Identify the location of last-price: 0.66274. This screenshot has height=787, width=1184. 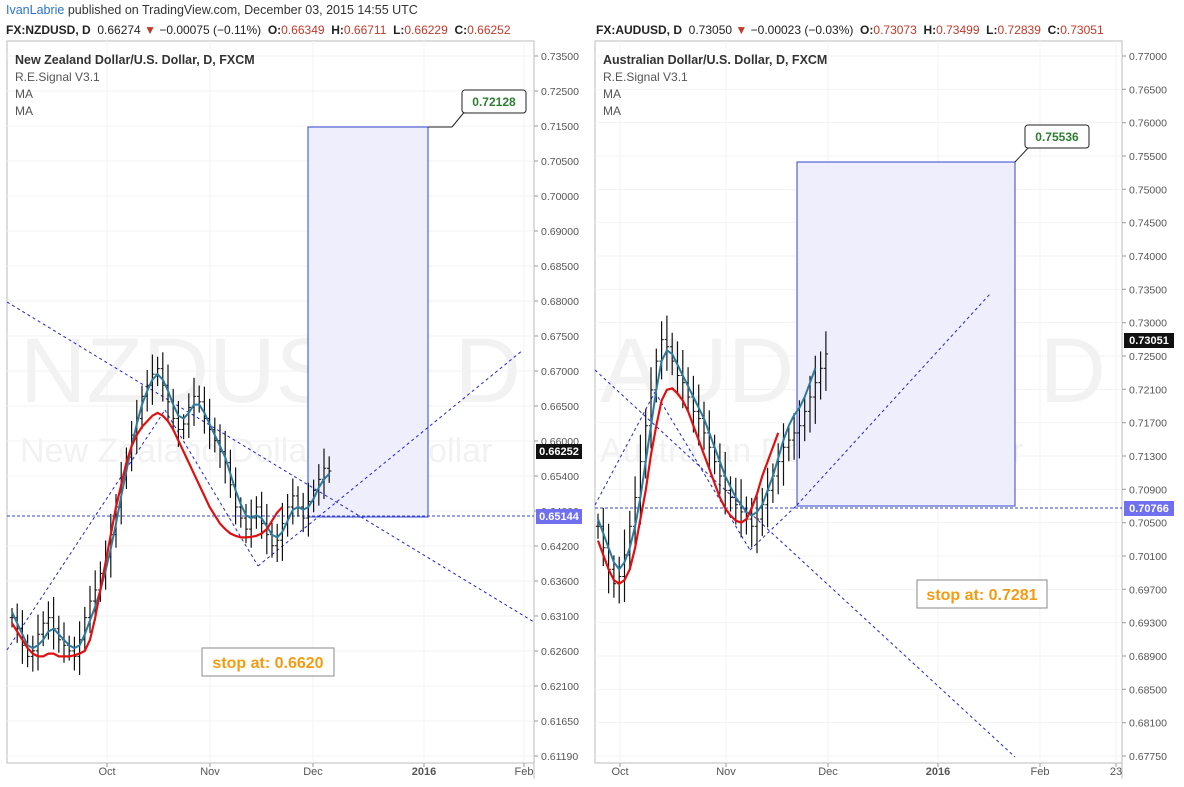
(119, 30).